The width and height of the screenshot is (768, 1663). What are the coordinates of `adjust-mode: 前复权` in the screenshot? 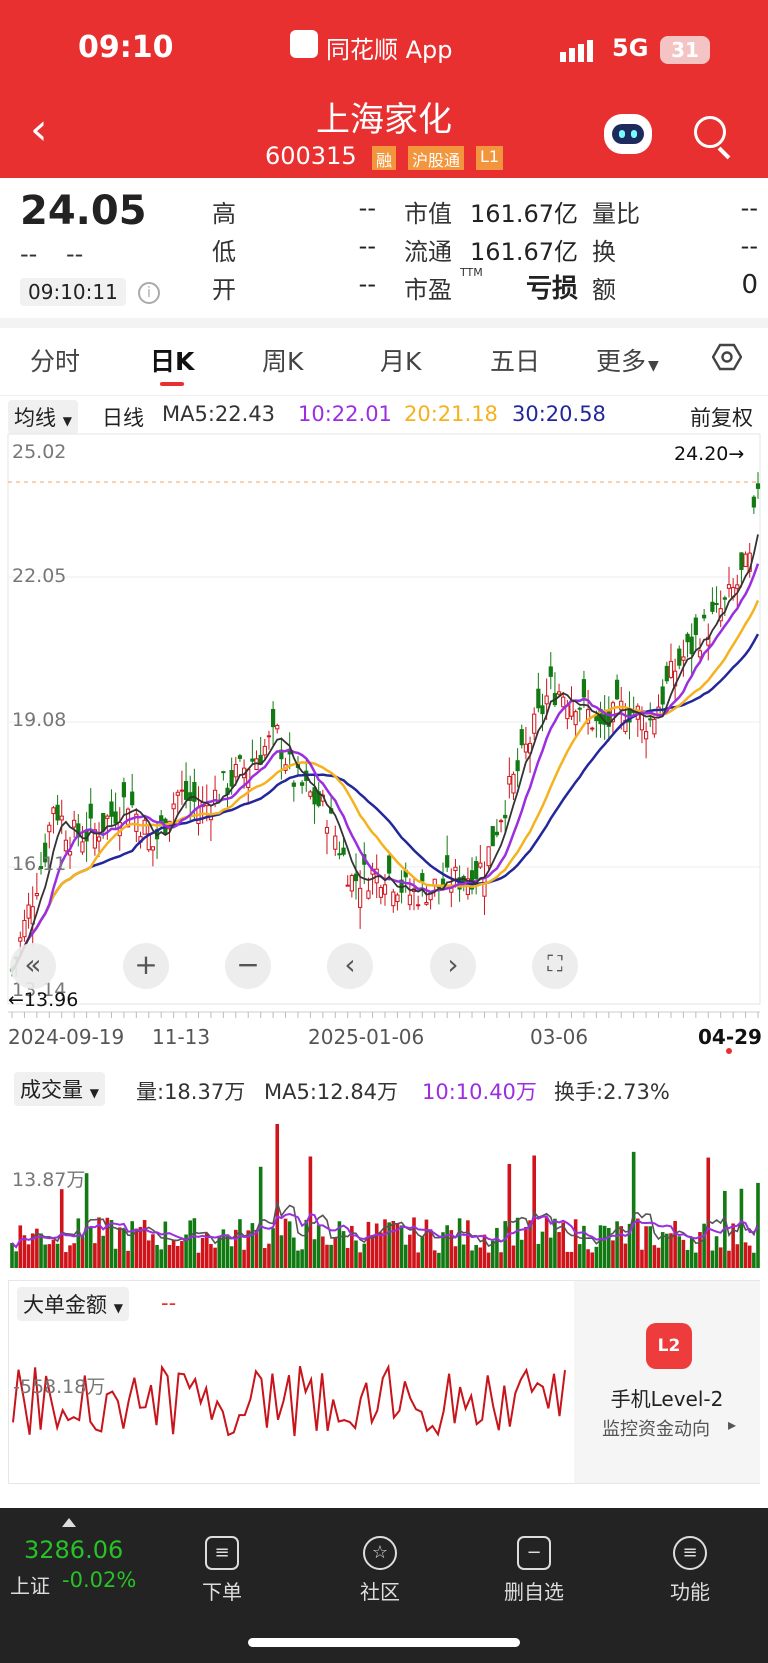 It's located at (721, 418).